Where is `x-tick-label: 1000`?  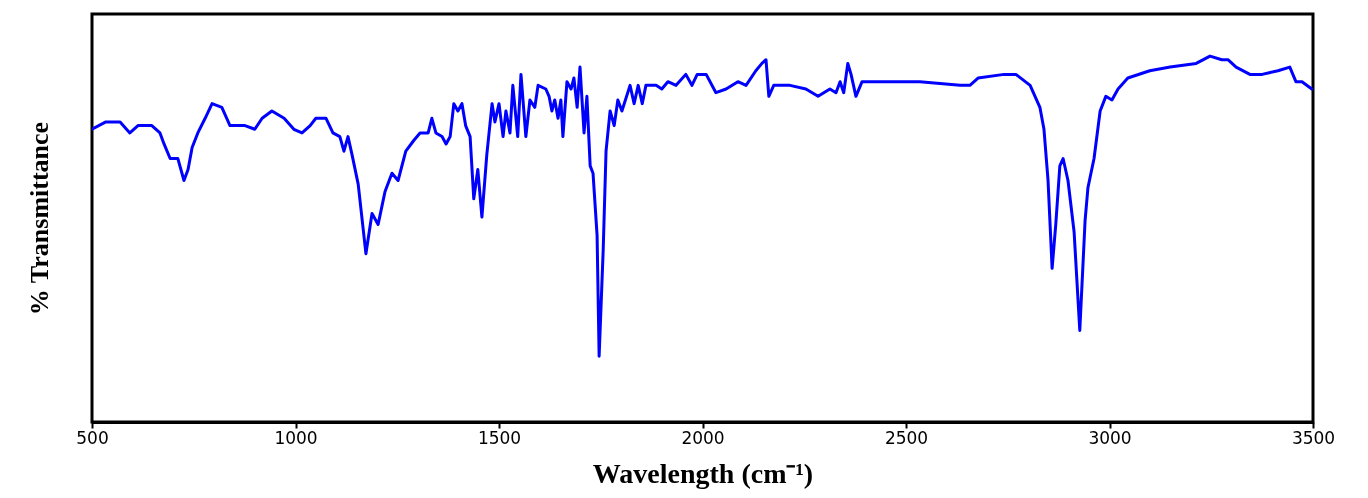
x-tick-label: 1000 is located at coordinates (296, 437).